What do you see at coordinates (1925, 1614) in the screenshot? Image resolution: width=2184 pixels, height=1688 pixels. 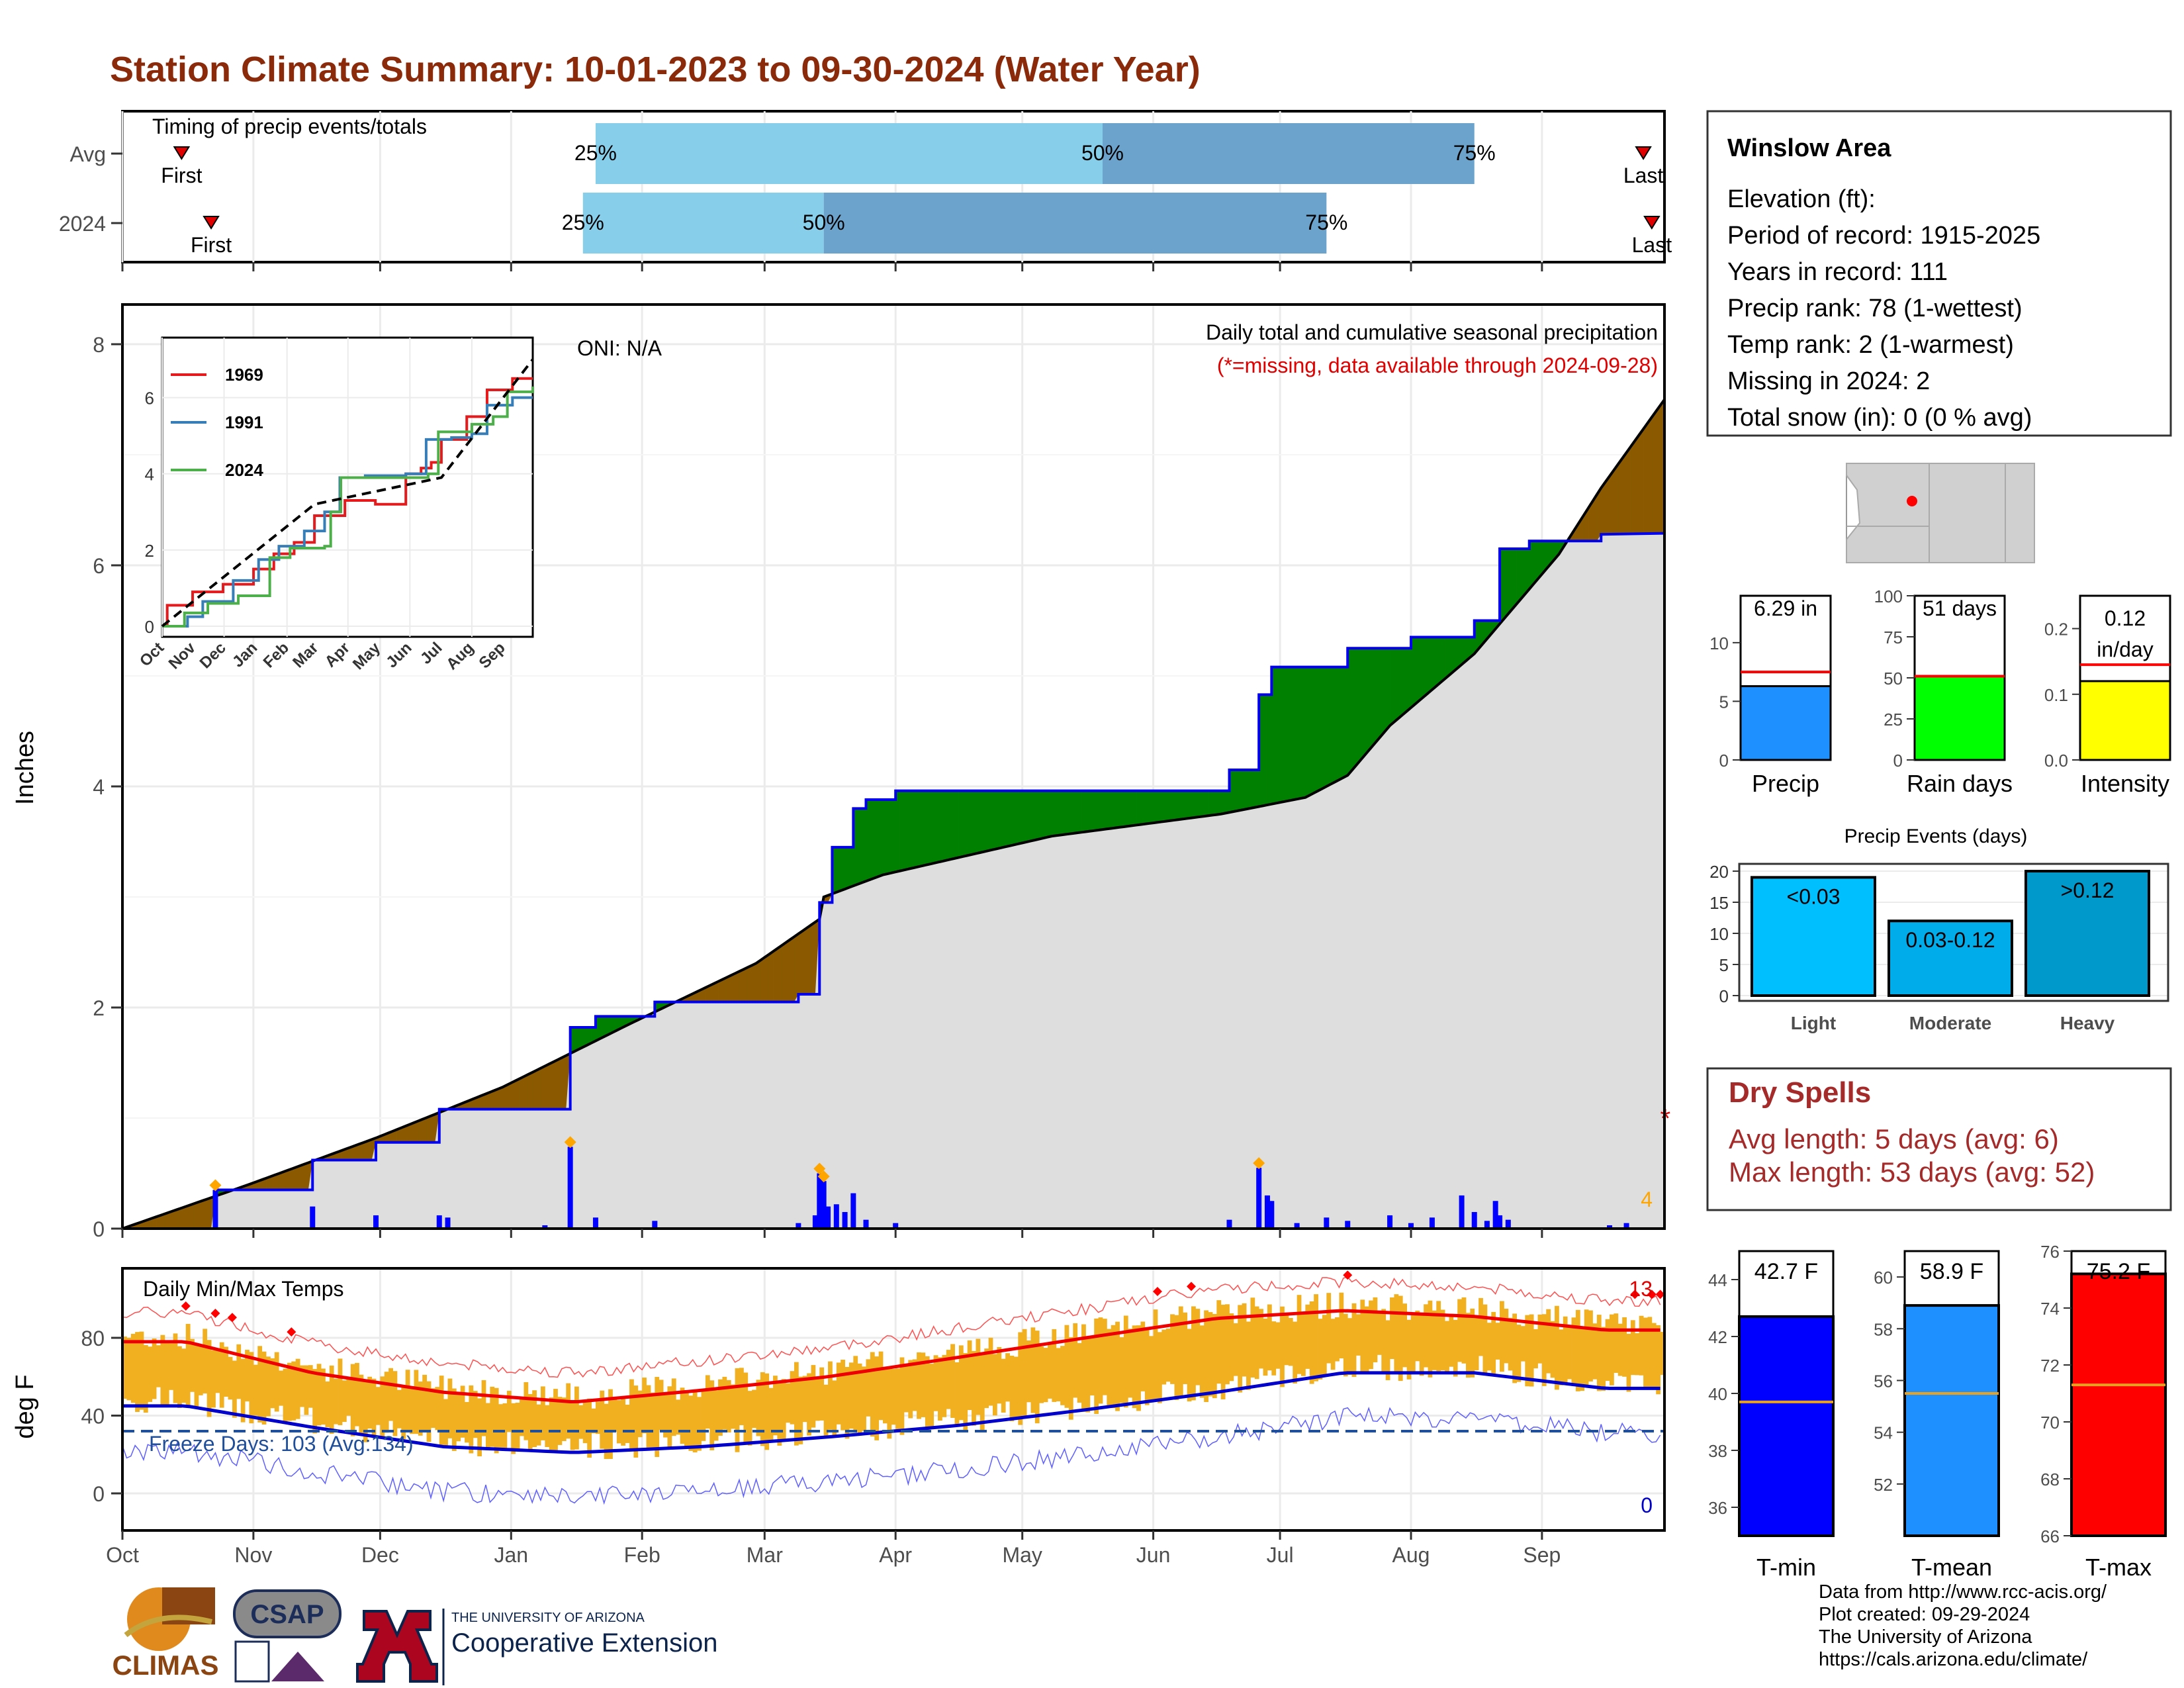 I see `footer-line: Plot created: 09-29-2024` at bounding box center [1925, 1614].